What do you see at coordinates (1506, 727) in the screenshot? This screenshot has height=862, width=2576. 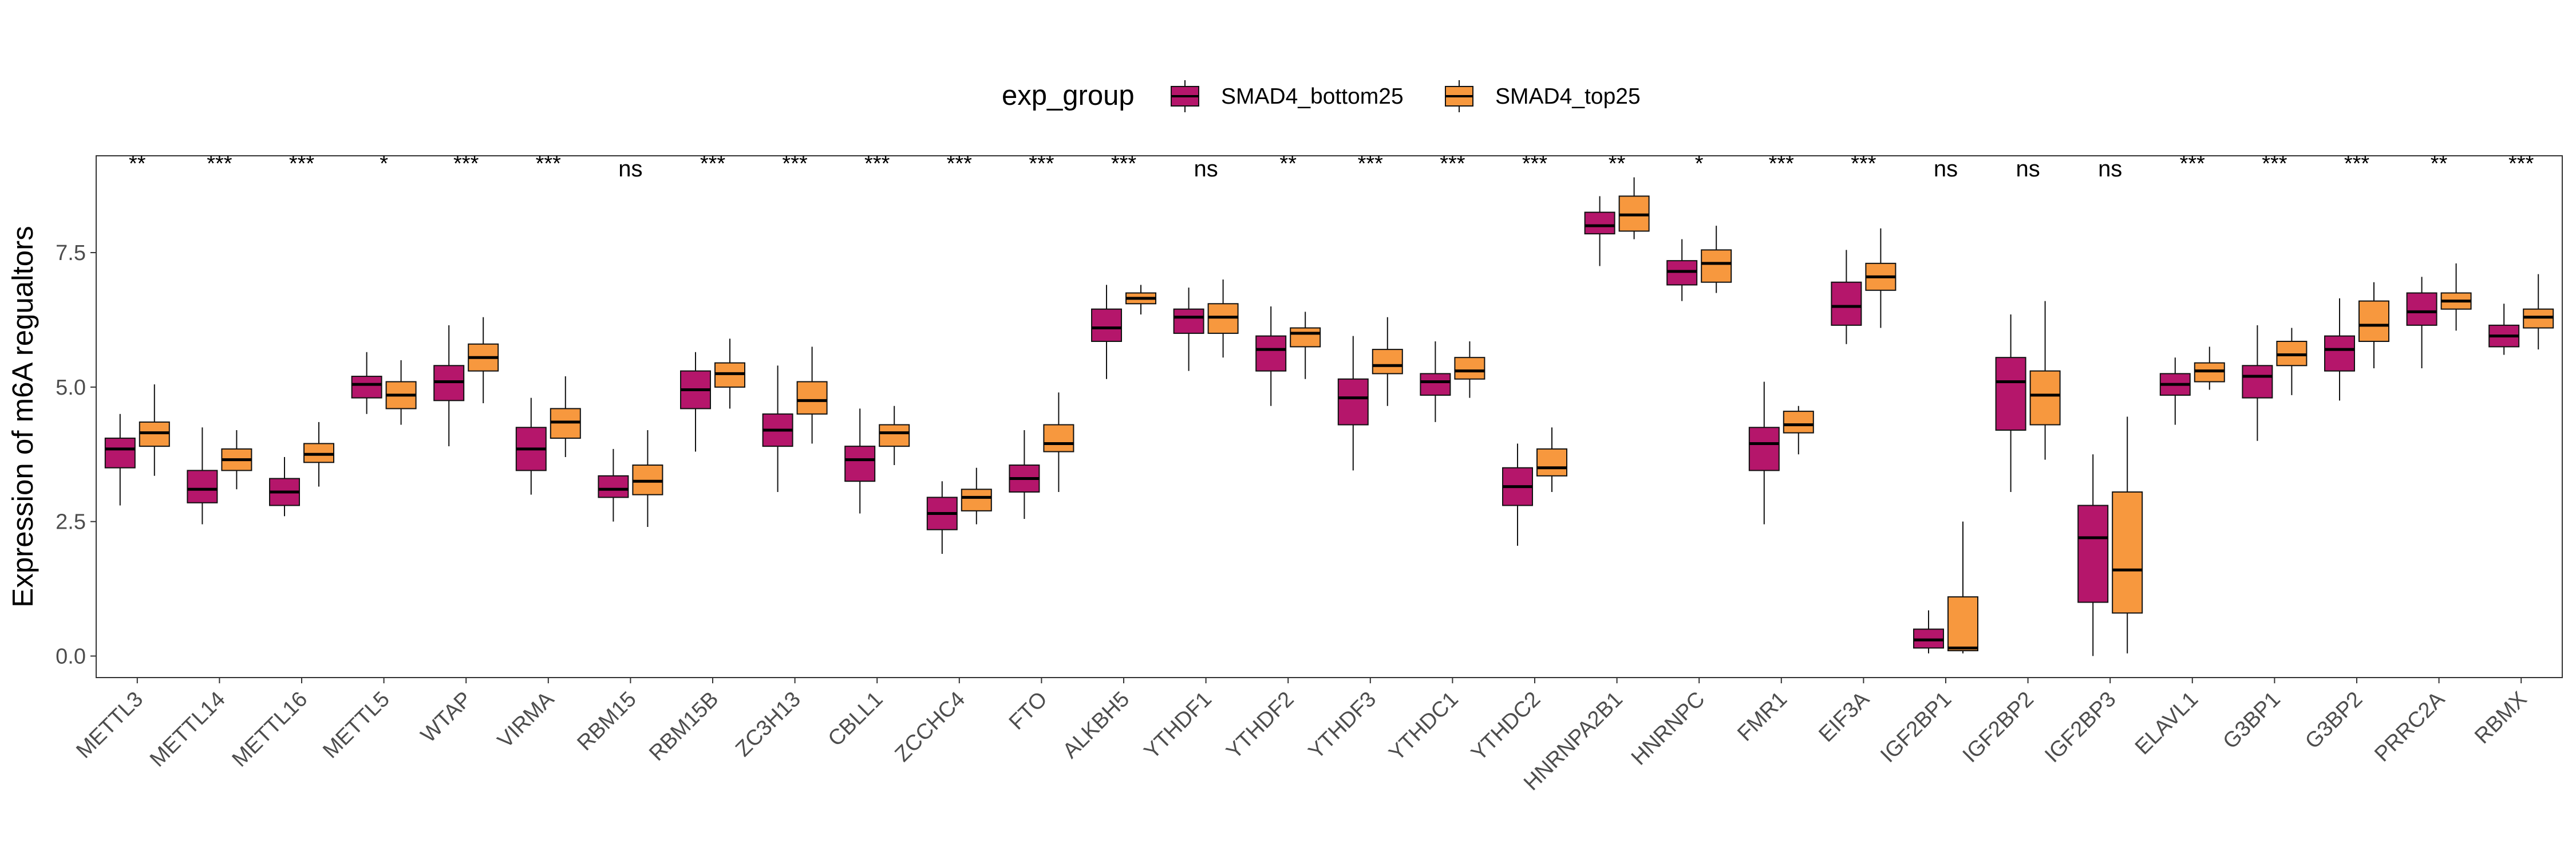 I see `x-tick-label: YTHDC2` at bounding box center [1506, 727].